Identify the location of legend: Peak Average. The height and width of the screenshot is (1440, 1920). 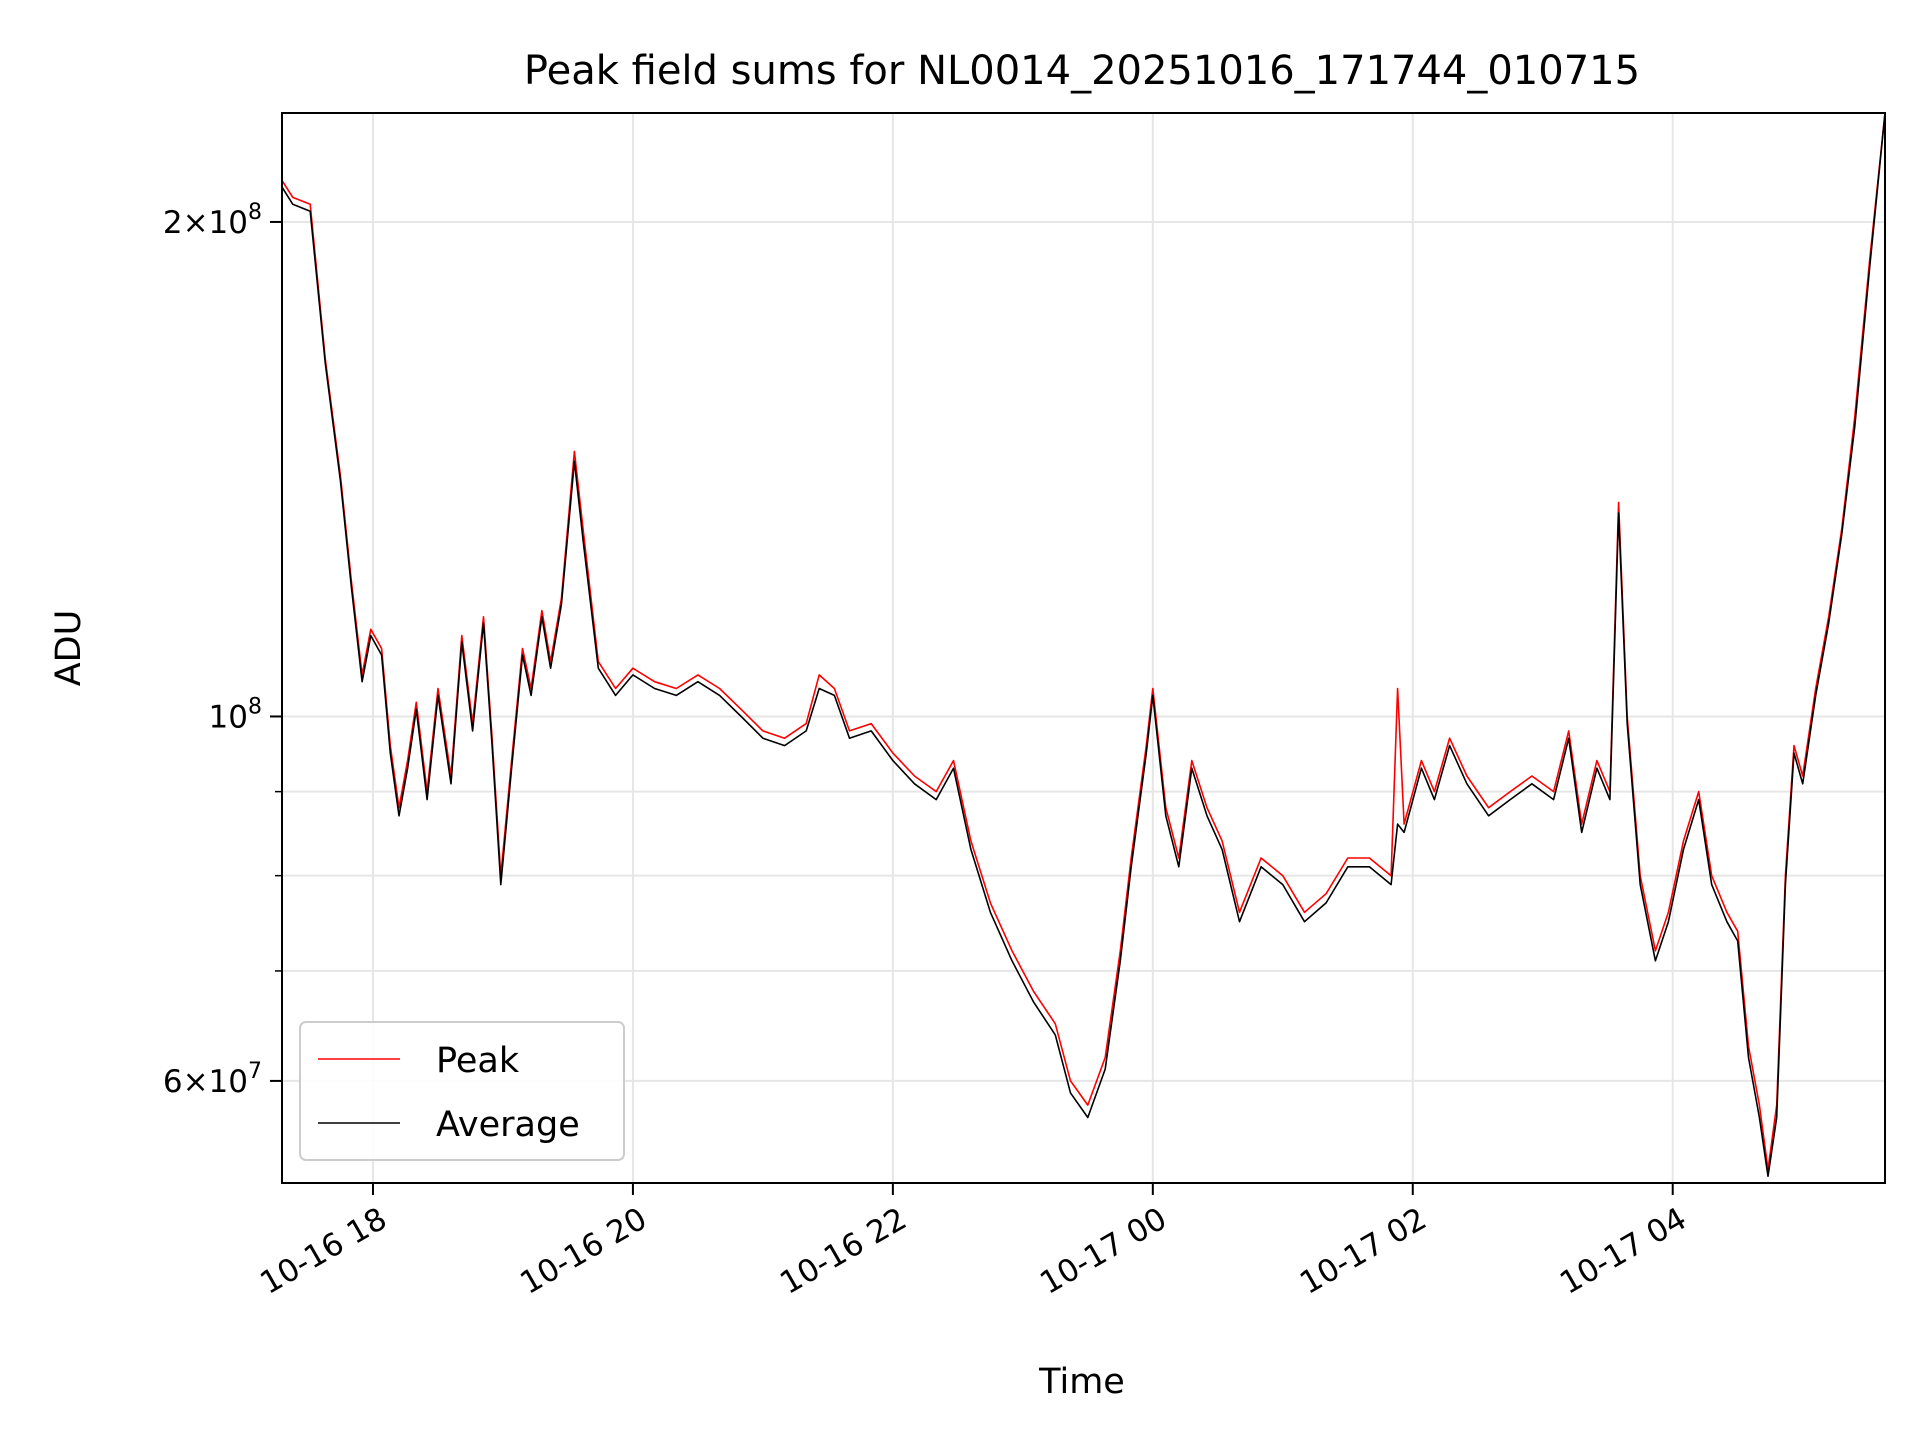
(462, 1091).